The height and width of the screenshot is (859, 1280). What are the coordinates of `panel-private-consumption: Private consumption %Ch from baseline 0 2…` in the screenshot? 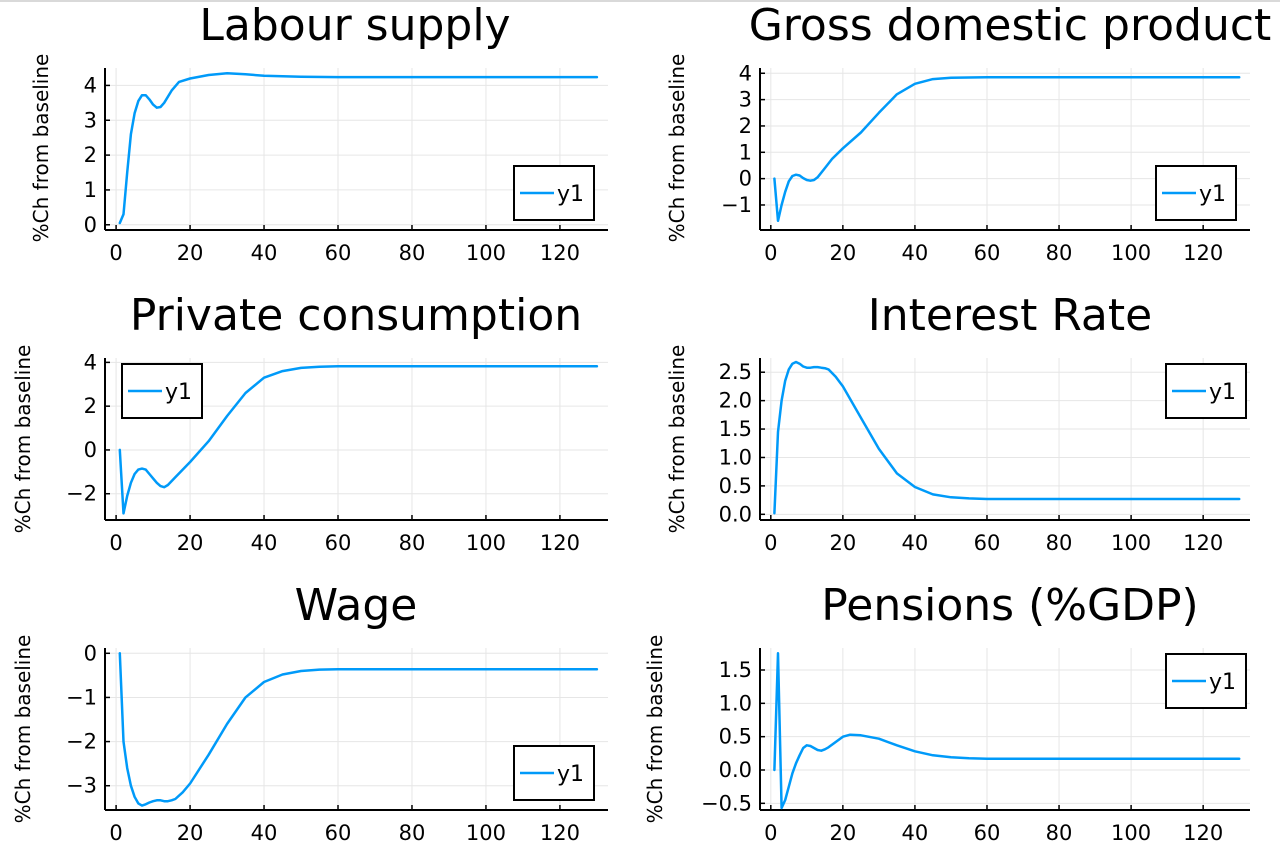 It's located at (309, 422).